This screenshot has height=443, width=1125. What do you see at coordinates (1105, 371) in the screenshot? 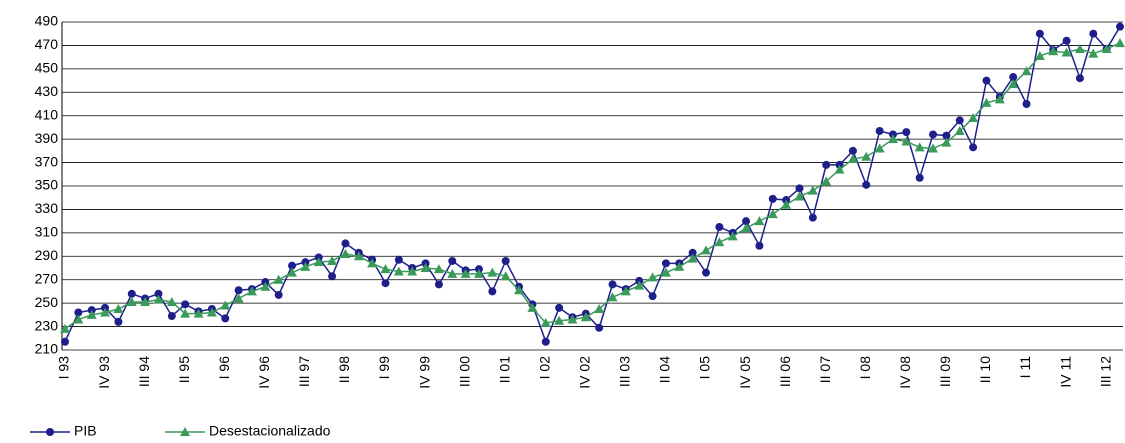
I see `x-tick-label: III 12` at bounding box center [1105, 371].